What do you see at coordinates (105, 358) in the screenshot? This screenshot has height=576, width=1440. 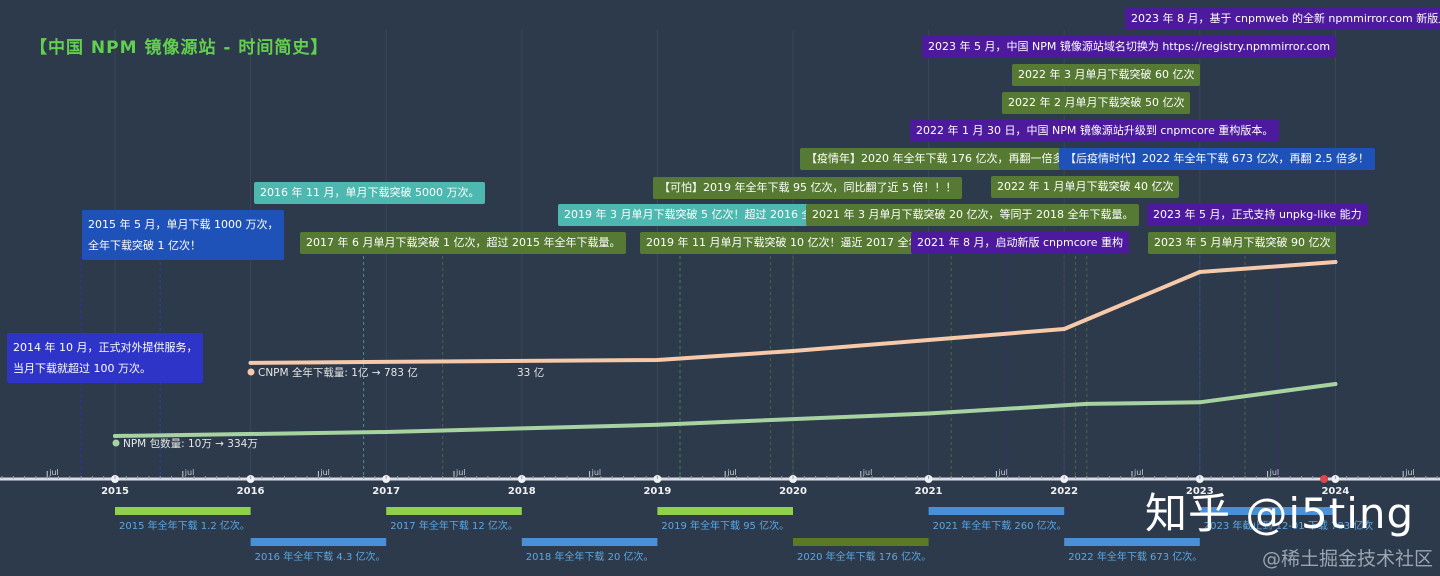 I see `event-callout: 2014 年 10 月，正式对外提供服务， 当月下载就超过 100 万次。` at bounding box center [105, 358].